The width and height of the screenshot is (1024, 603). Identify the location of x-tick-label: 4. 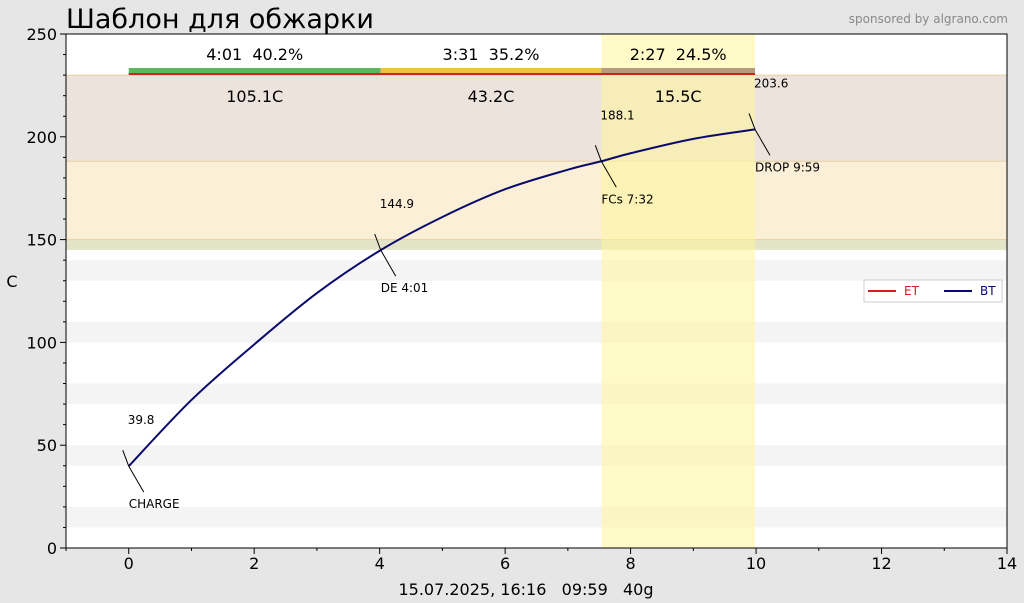
(380, 563).